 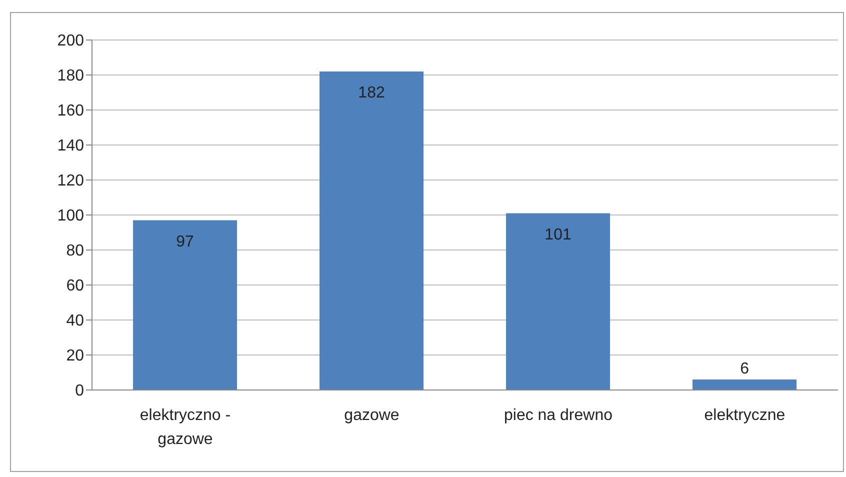 I want to click on x-tick-label: piec na drewno, so click(x=558, y=415).